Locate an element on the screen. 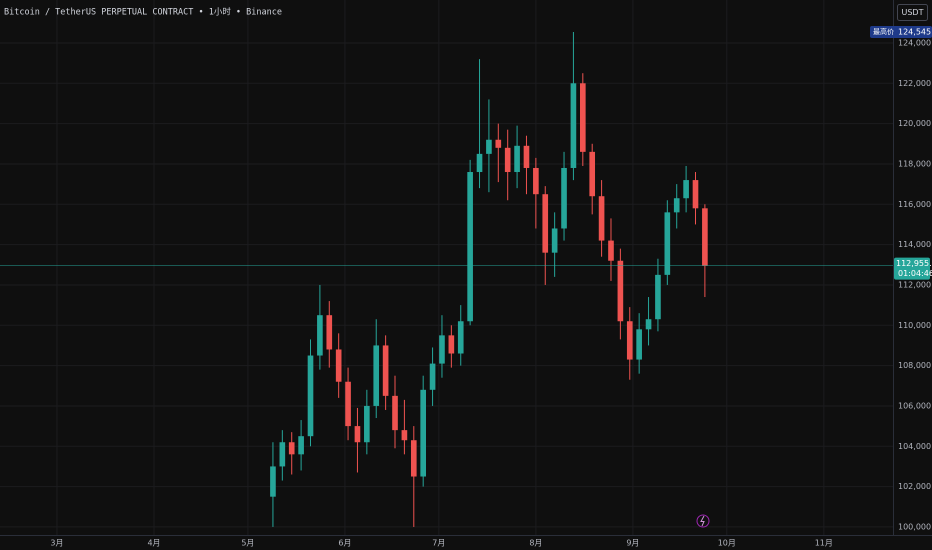  event-icon-bolt is located at coordinates (702, 521).